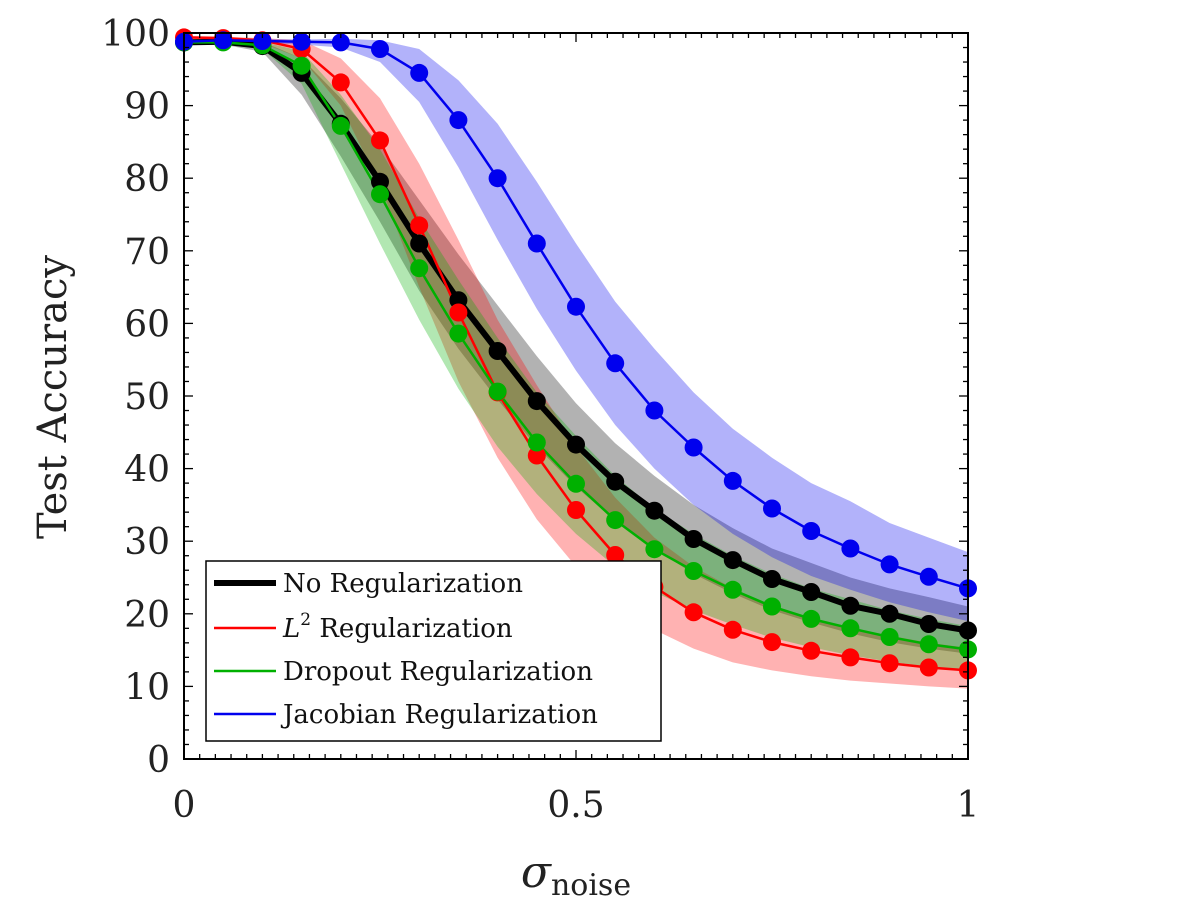 This screenshot has height=909, width=1181. What do you see at coordinates (184, 805) in the screenshot?
I see `x-tick-label: 0` at bounding box center [184, 805].